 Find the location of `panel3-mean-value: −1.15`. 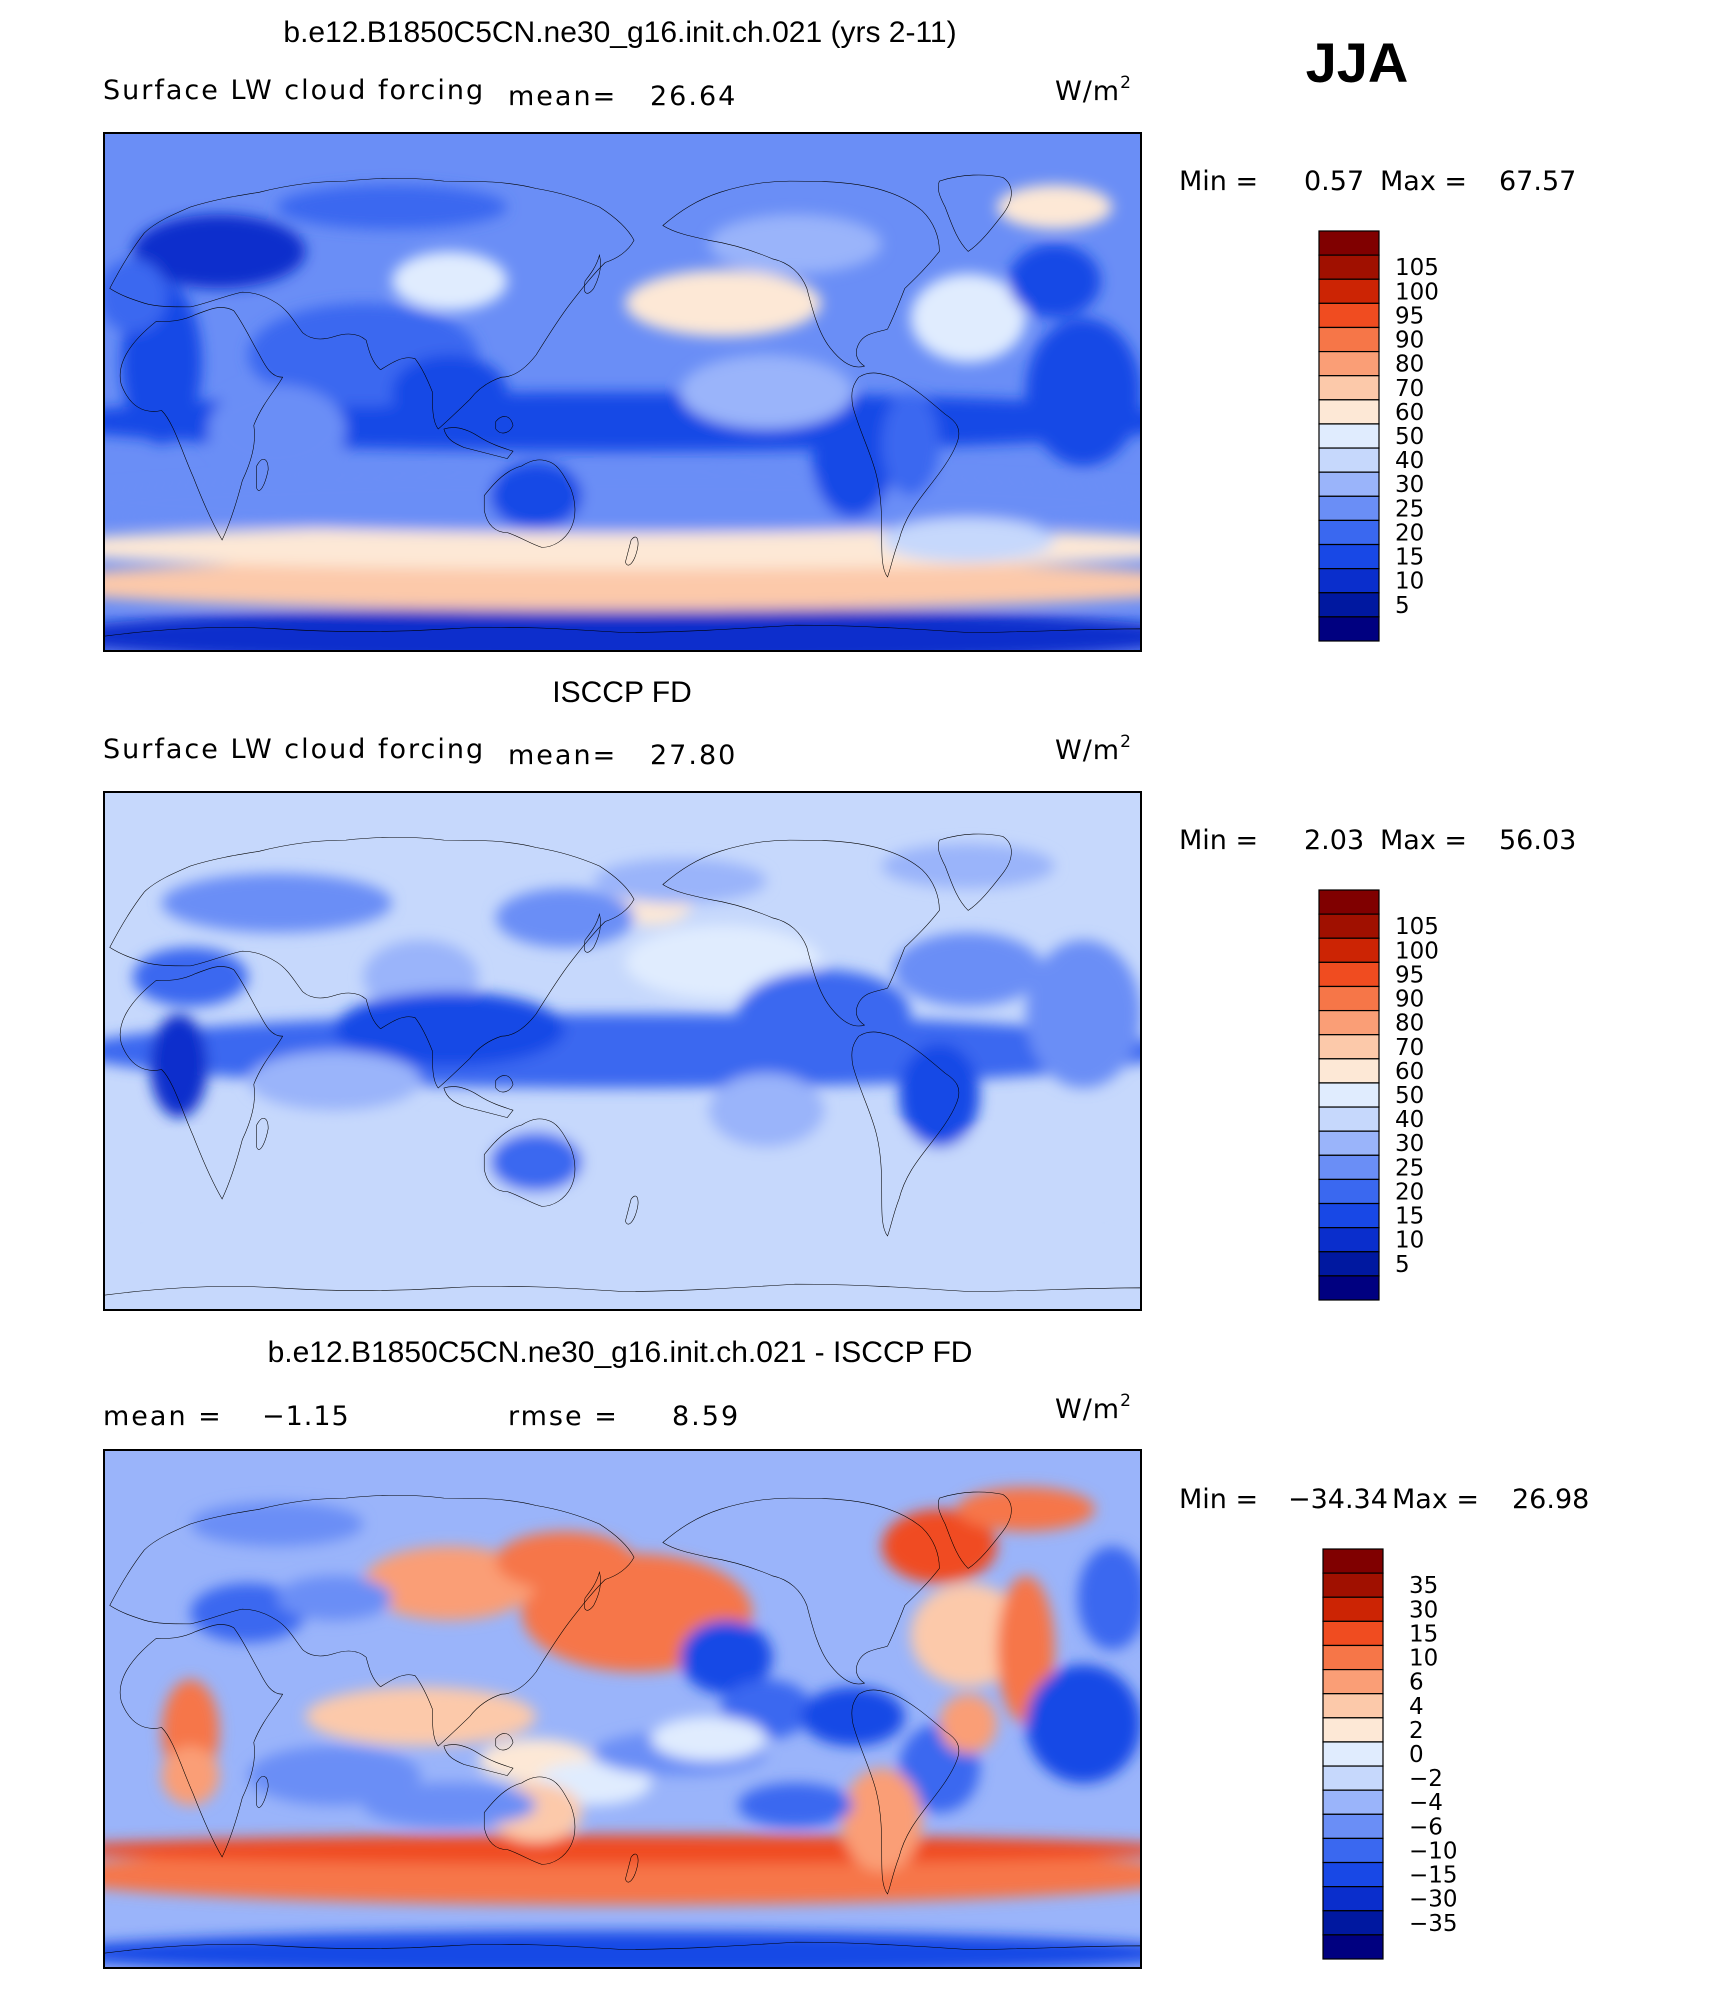

panel3-mean-value: −1.15 is located at coordinates (306, 1416).